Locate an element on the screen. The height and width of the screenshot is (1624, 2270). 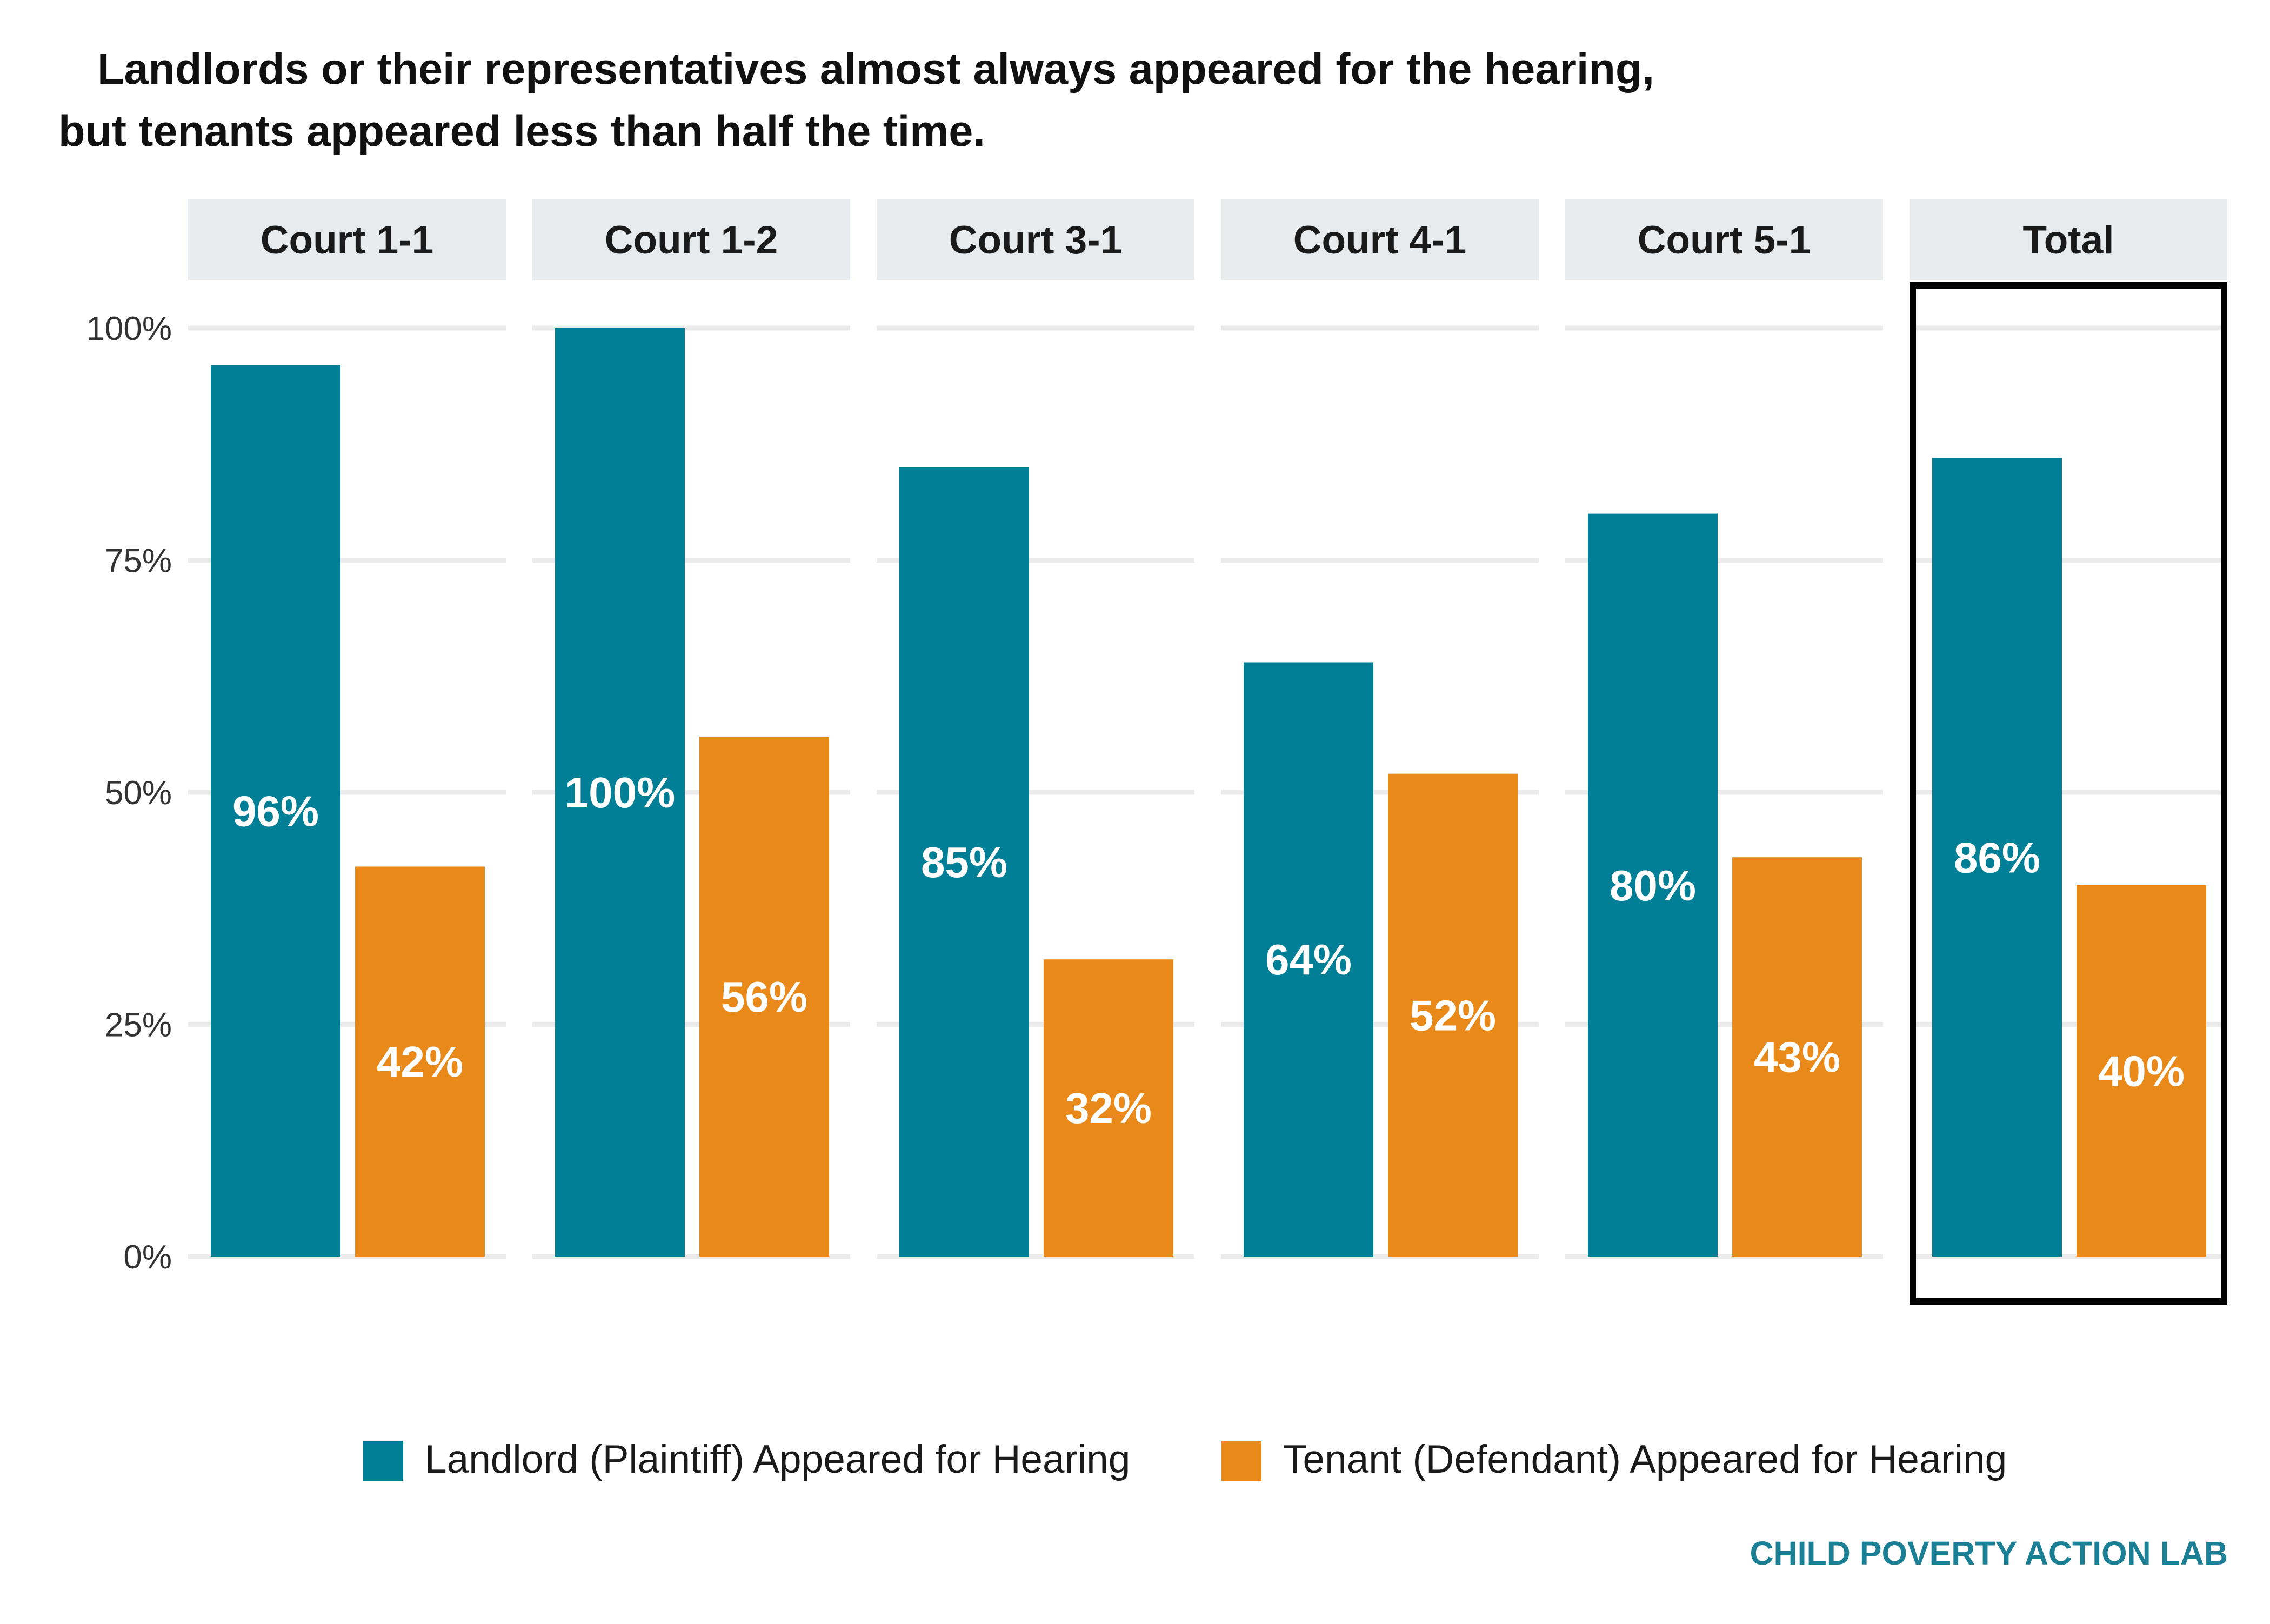
bar-label-landlord-court-4-1: 64% is located at coordinates (1308, 959).